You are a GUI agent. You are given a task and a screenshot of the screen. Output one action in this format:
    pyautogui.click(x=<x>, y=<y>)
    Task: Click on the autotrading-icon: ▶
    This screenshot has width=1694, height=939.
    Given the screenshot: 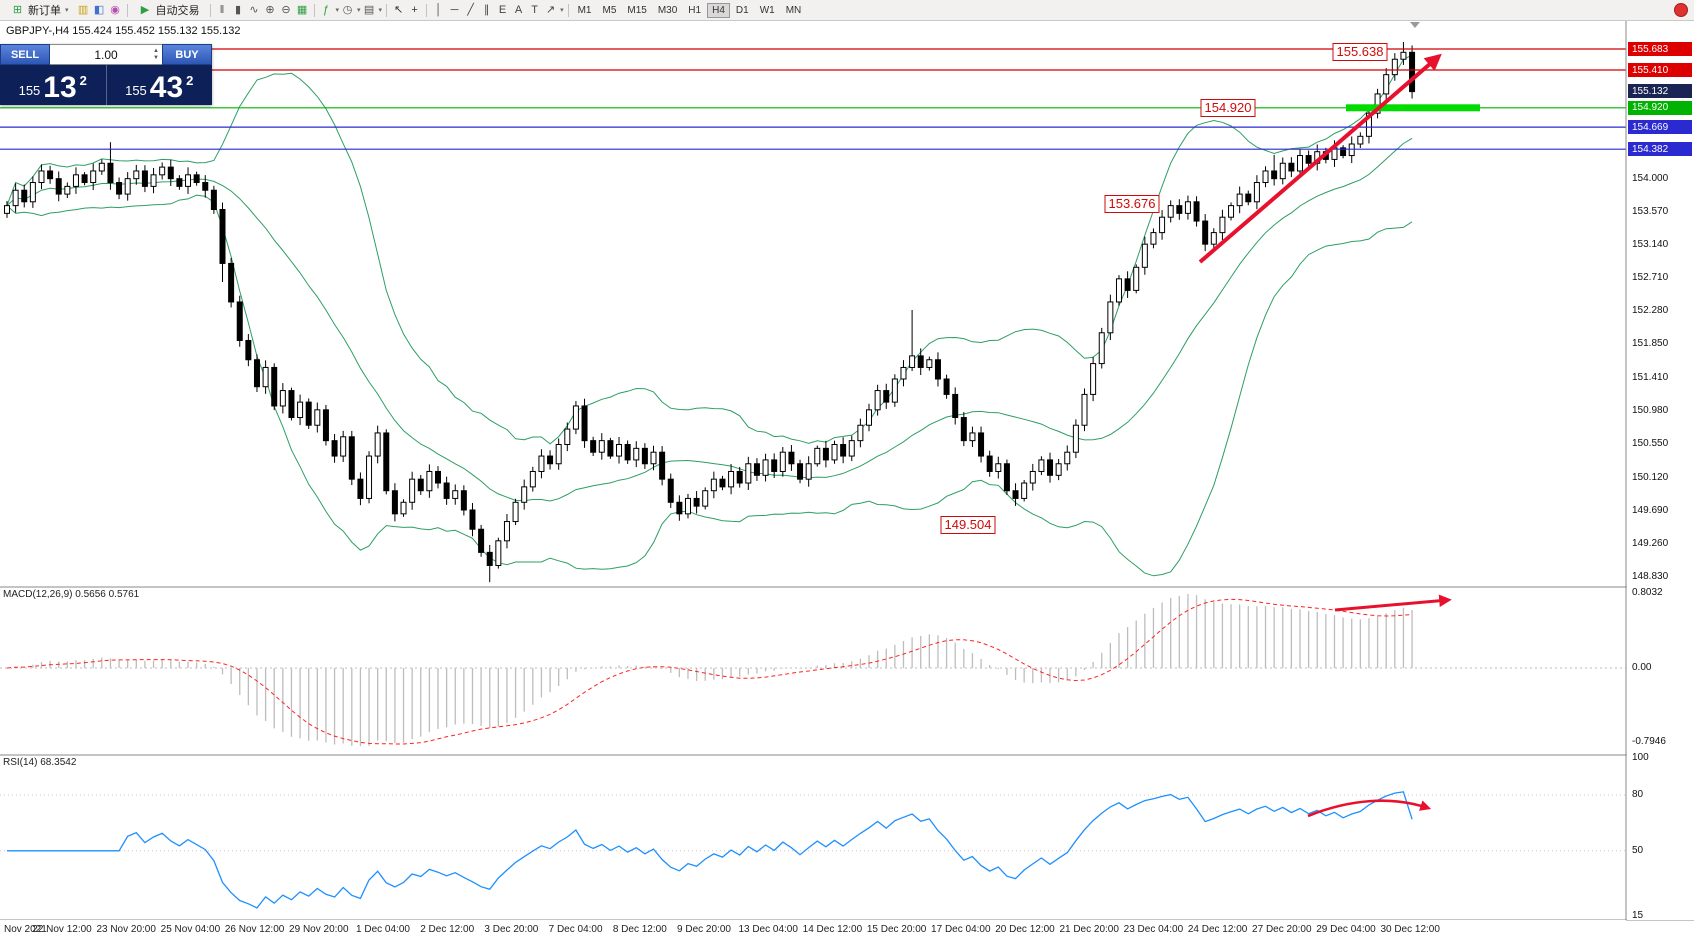 What is the action you would take?
    pyautogui.click(x=145, y=9)
    